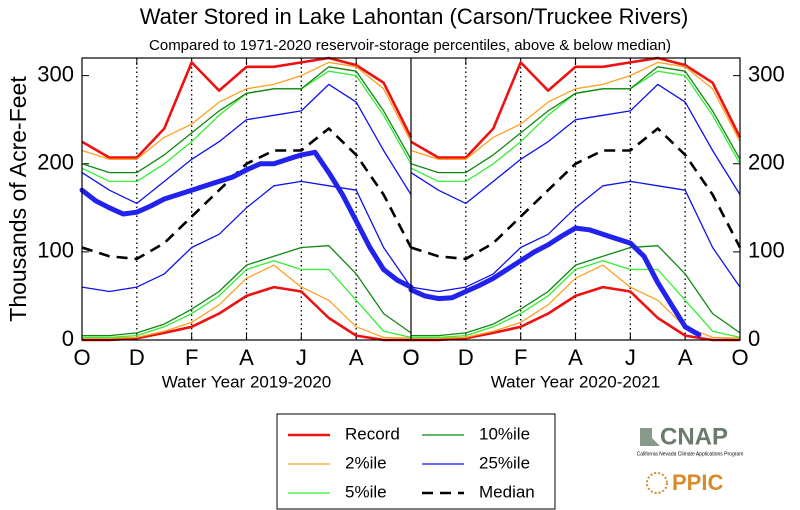  I want to click on legend-label: 5%ile, so click(366, 491).